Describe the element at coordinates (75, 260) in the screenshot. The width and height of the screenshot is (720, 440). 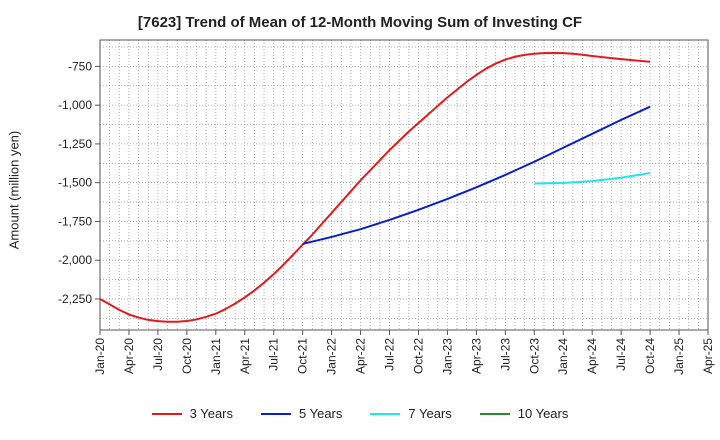
I see `y-tick-label: -2,000` at that location.